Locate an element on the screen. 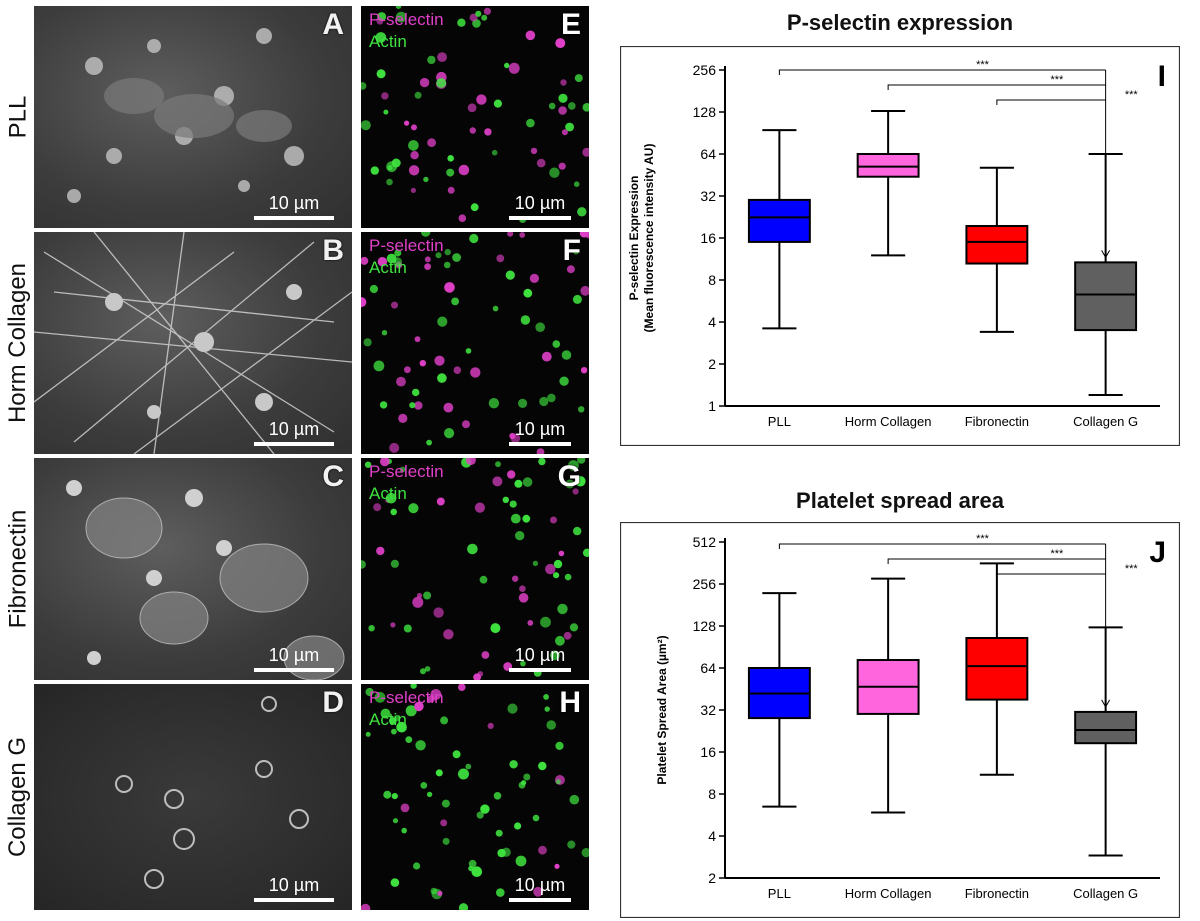 The width and height of the screenshot is (1200, 921). scale-bar-d: 10 µm is located at coordinates (294, 888).